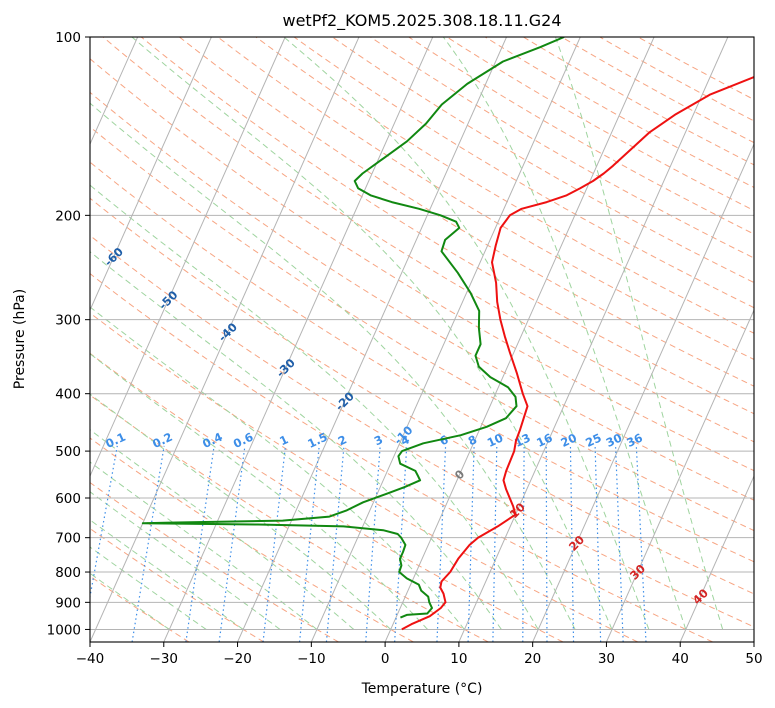  What do you see at coordinates (532, 659) in the screenshot?
I see `x-tick-label: 20` at bounding box center [532, 659].